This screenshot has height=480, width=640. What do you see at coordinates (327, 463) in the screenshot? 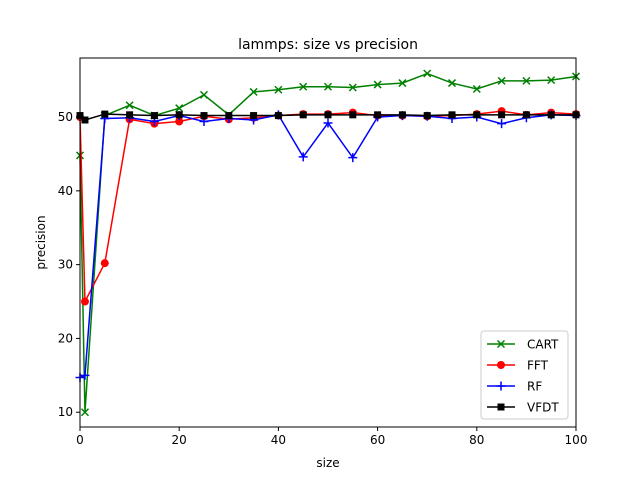
I see `x-axis-label: size` at bounding box center [327, 463].